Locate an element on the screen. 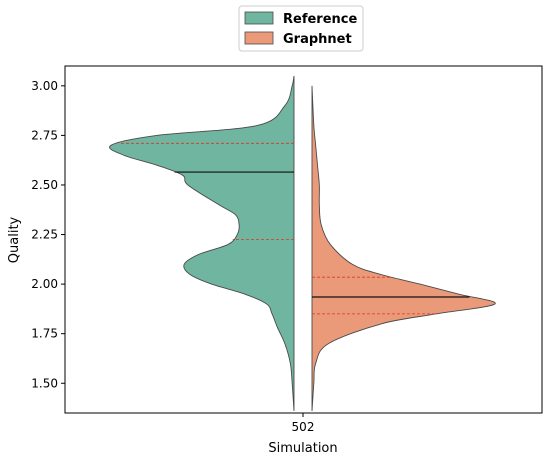  legend-swatch-graphnet is located at coordinates (259, 38).